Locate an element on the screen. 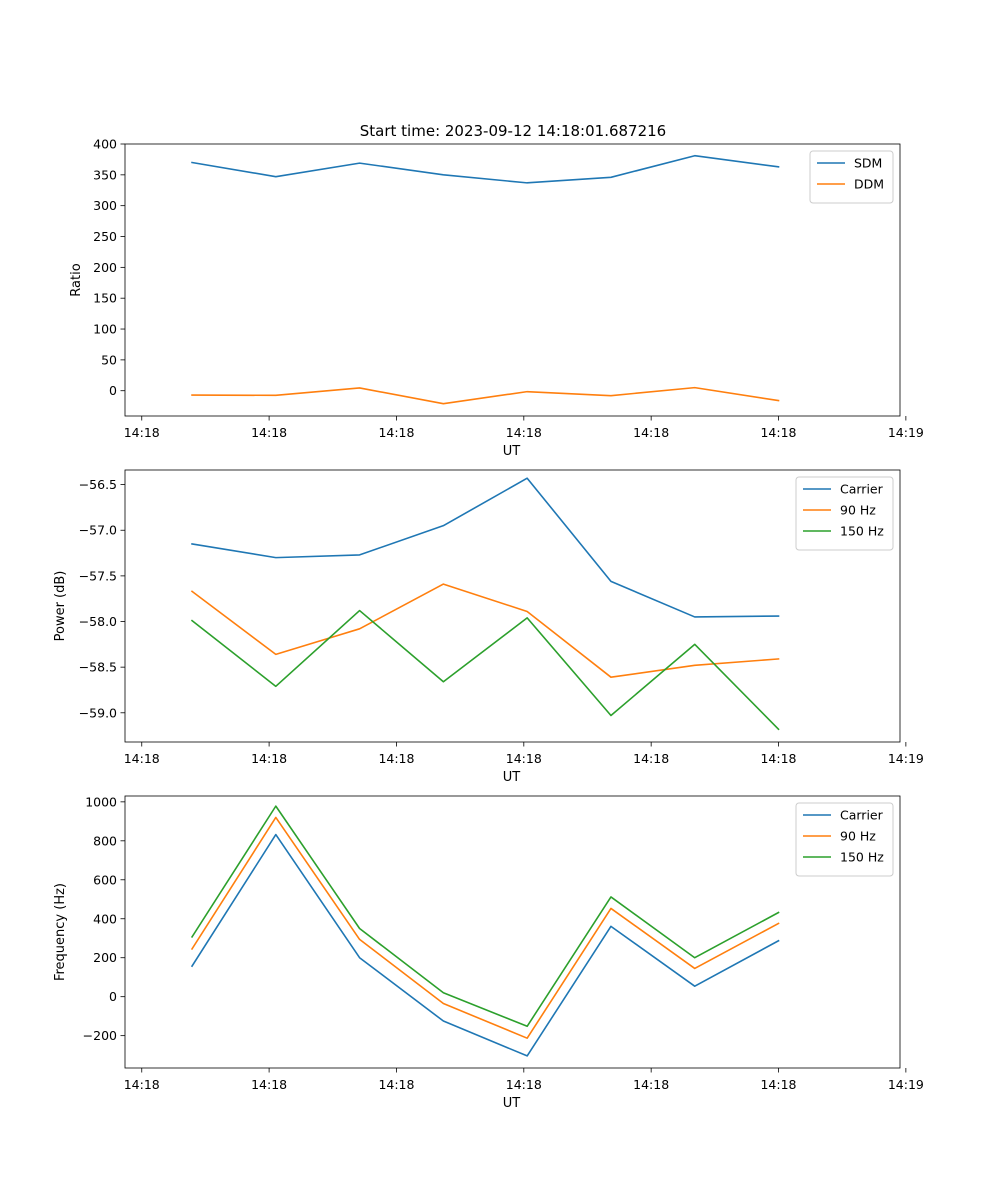 This screenshot has width=1000, height=1200. y-tick-label: 150 is located at coordinates (105, 298).